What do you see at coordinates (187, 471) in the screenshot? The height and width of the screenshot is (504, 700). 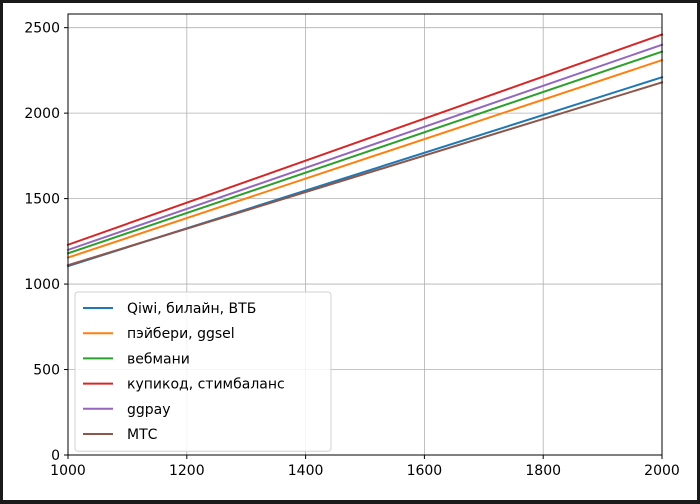 I see `x-tick-label: 1200` at bounding box center [187, 471].